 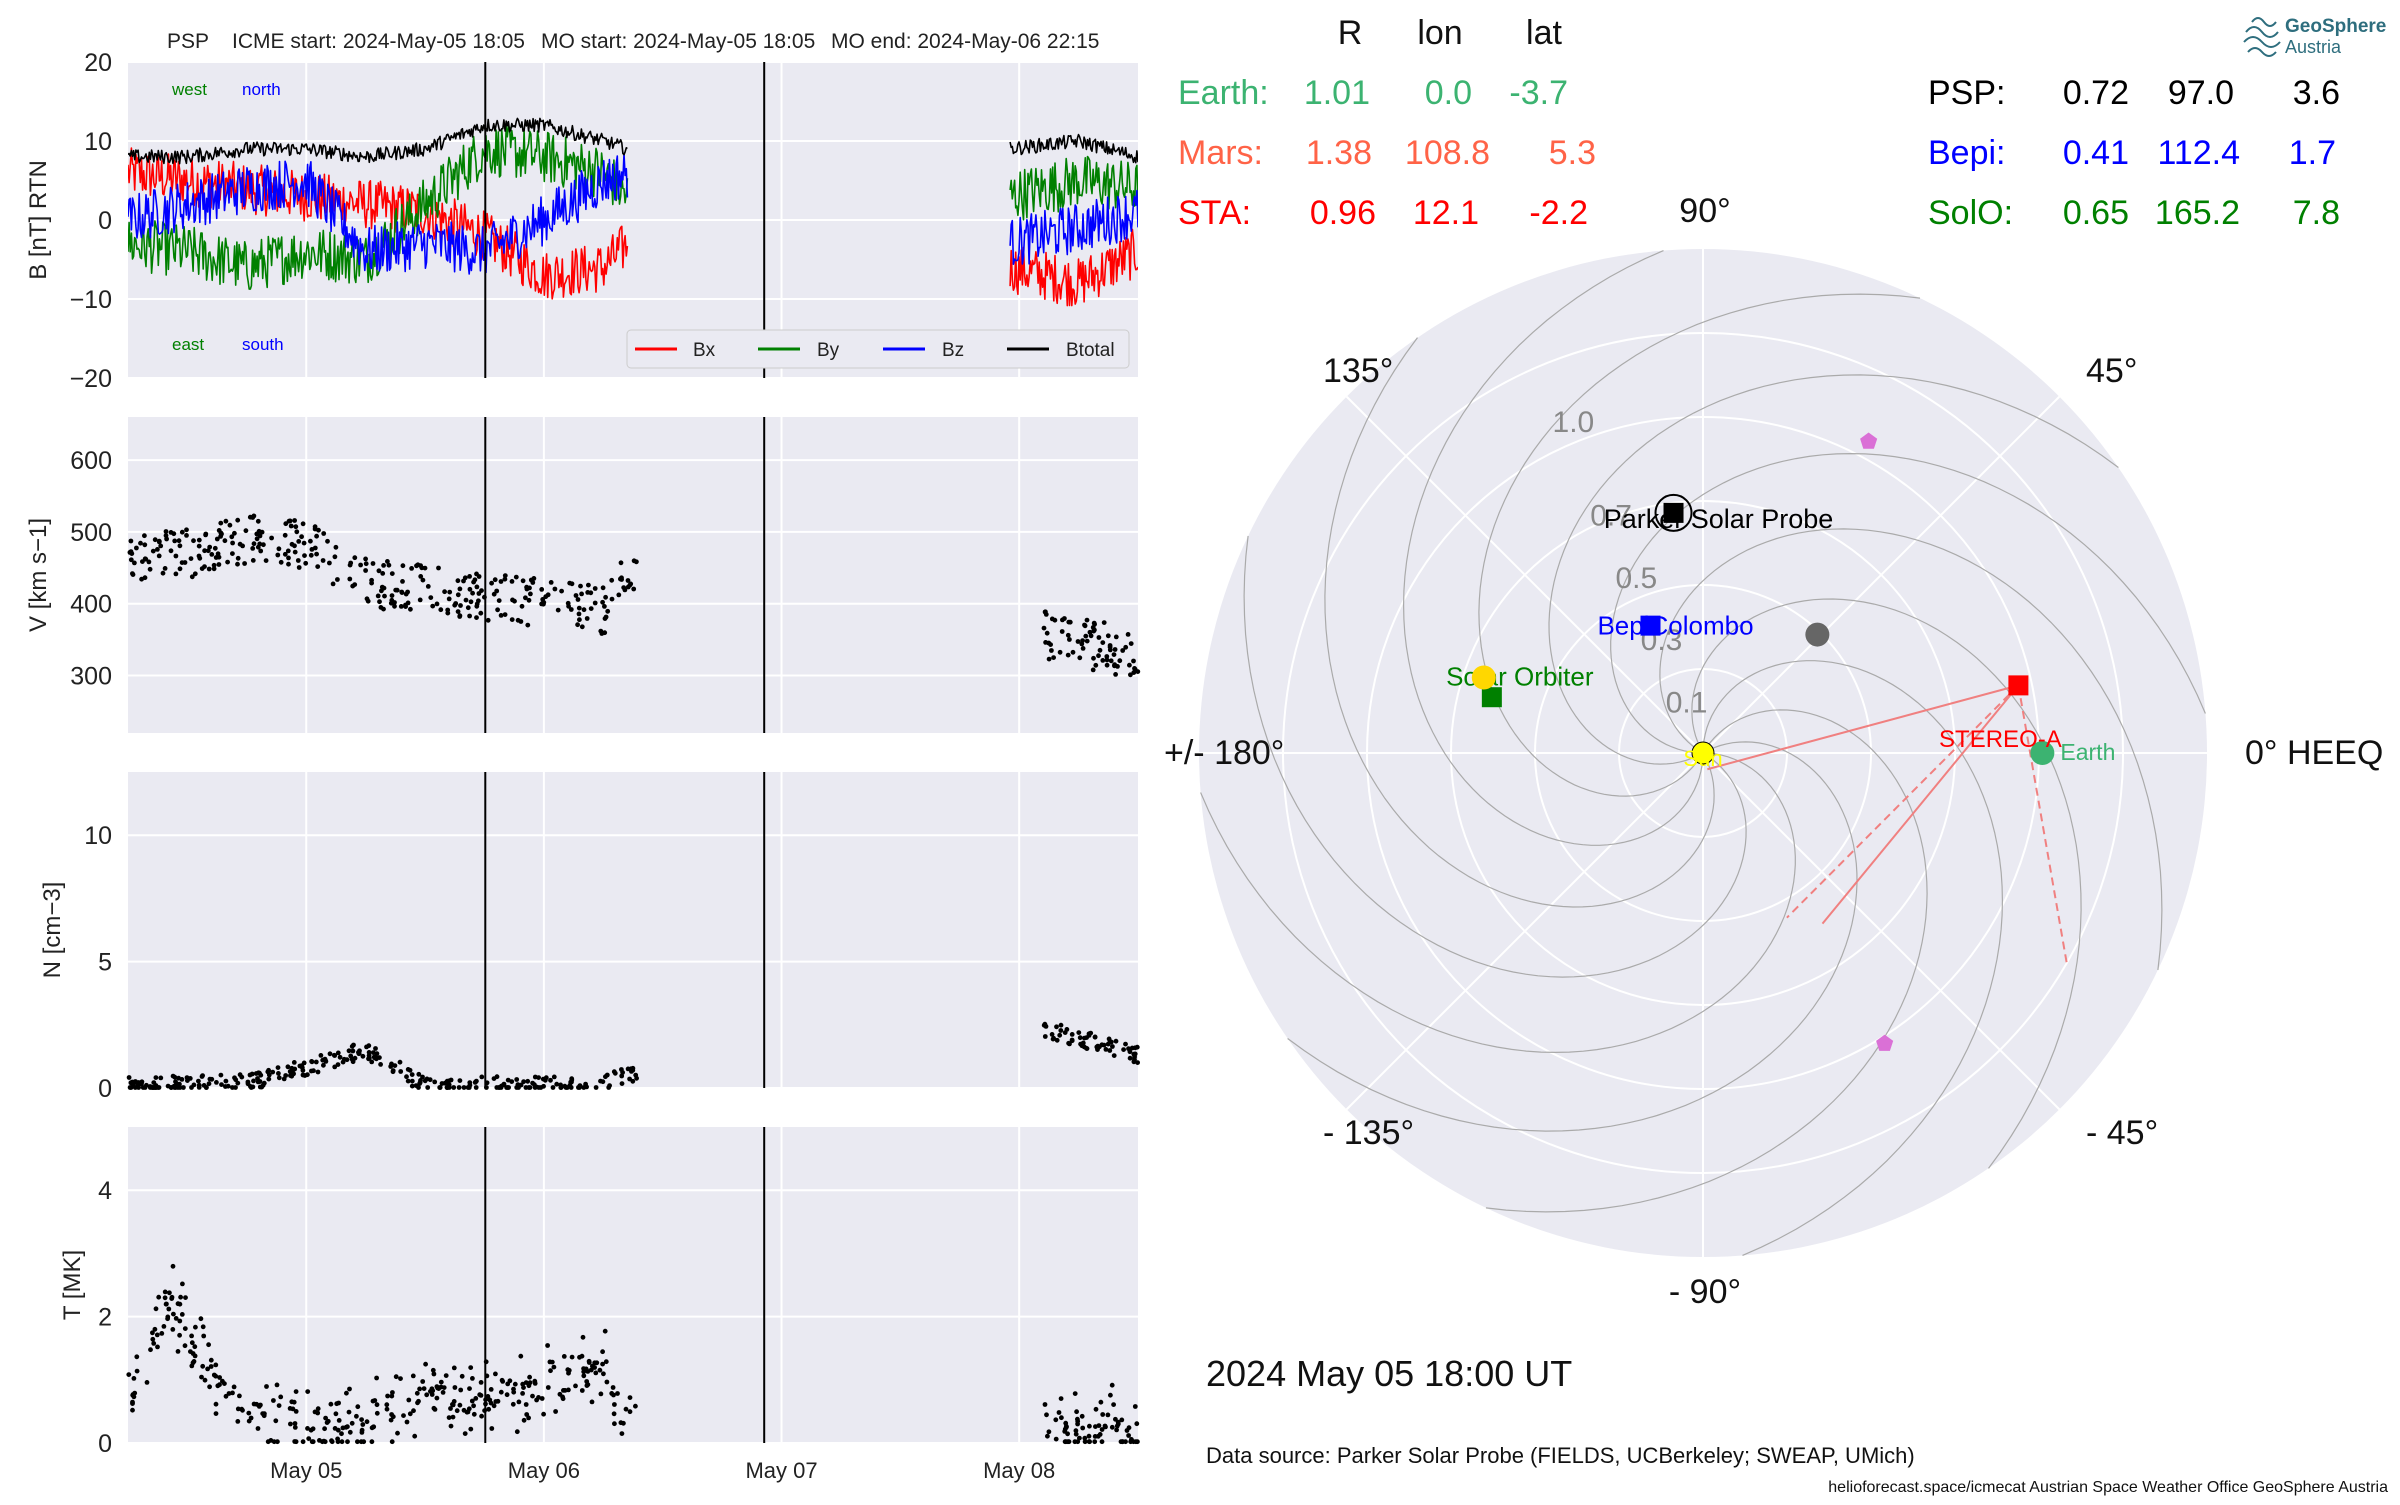 What do you see at coordinates (878, 349) in the screenshot?
I see `legend-box` at bounding box center [878, 349].